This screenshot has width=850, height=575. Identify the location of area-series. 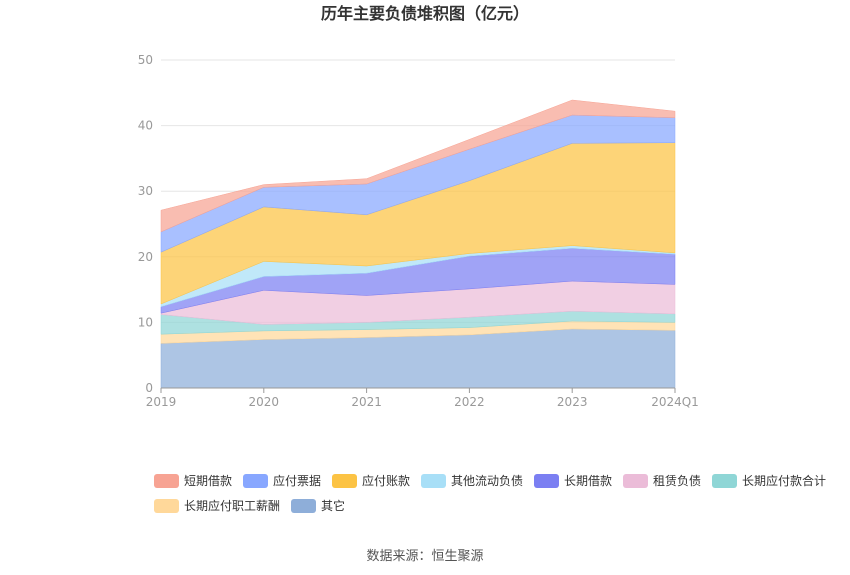
(418, 166).